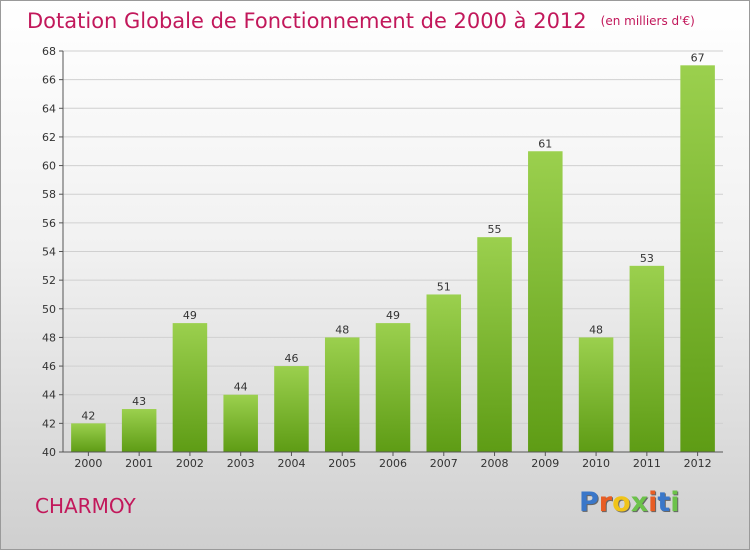 This screenshot has width=750, height=550. Describe the element at coordinates (393, 463) in the screenshot. I see `x-tick-label: 2006` at that location.